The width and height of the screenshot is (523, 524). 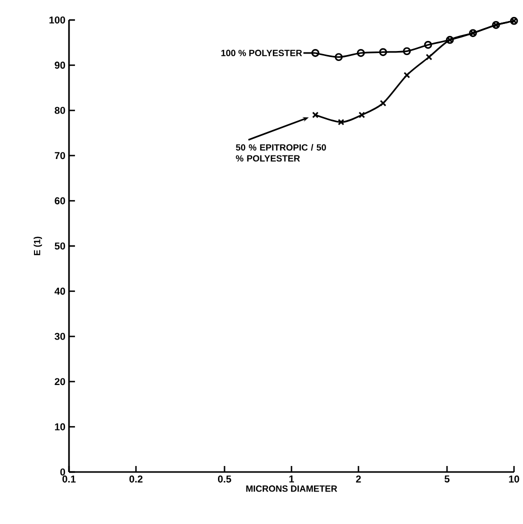 What do you see at coordinates (358, 479) in the screenshot?
I see `x-tick-label: 2` at bounding box center [358, 479].